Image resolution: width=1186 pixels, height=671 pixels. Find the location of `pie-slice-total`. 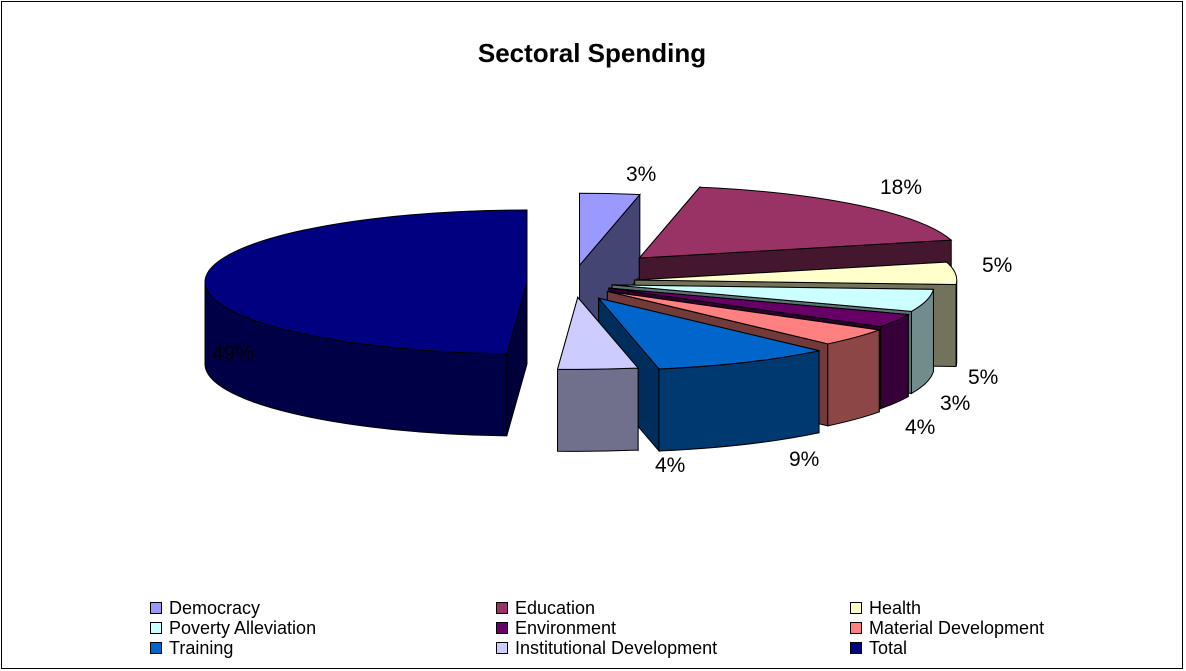

pie-slice-total is located at coordinates (366, 323).